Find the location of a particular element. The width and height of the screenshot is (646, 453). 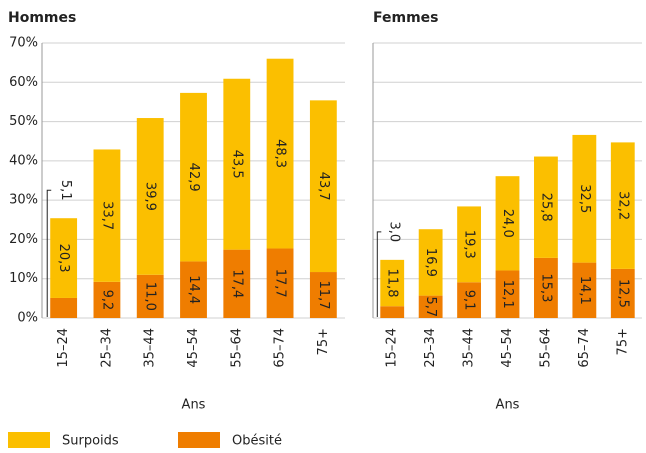

data-label: 33,7 is located at coordinates (106, 215).